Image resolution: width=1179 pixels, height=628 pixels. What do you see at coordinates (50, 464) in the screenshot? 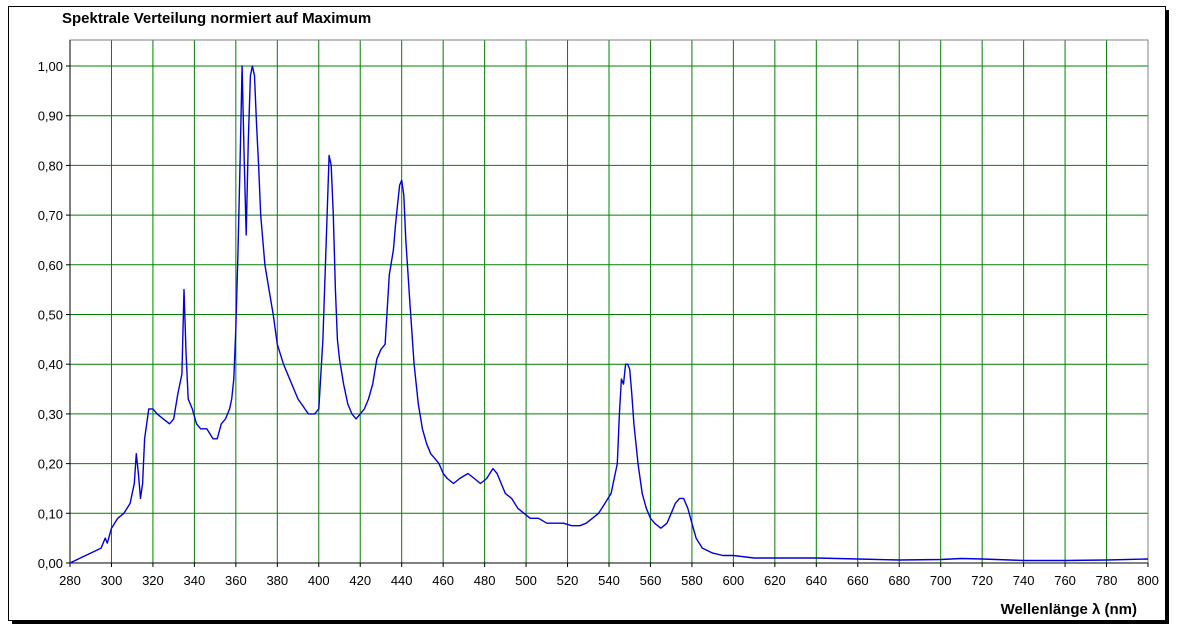
I see `y-tick-label: 0,20` at bounding box center [50, 464].